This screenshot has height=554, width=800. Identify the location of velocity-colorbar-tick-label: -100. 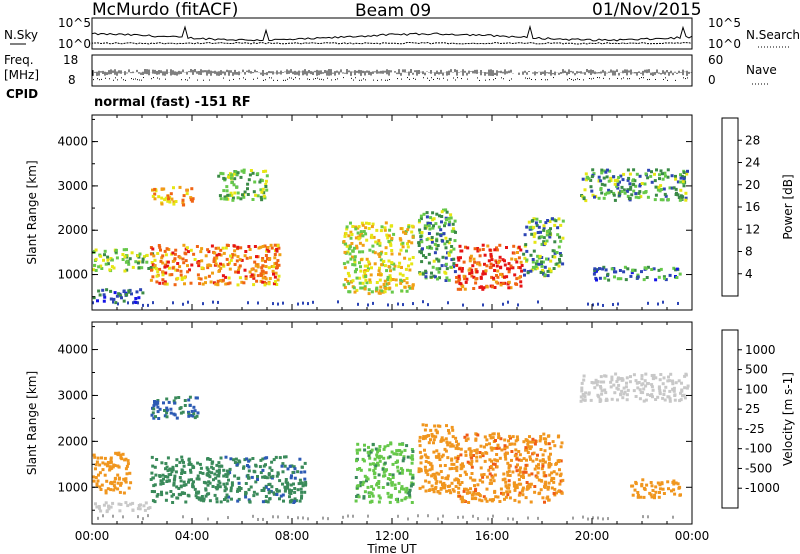
(758, 449).